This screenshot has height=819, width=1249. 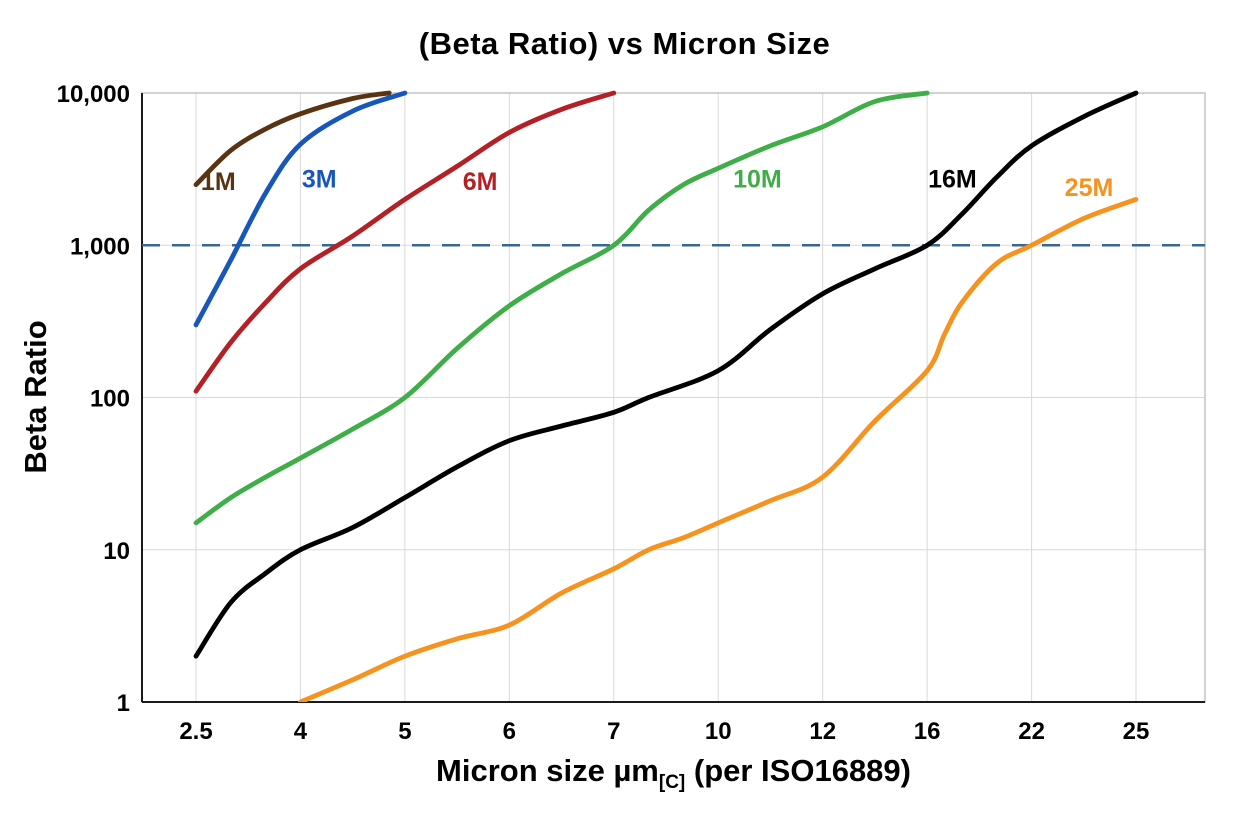 What do you see at coordinates (613, 731) in the screenshot?
I see `x-tick-label: 7` at bounding box center [613, 731].